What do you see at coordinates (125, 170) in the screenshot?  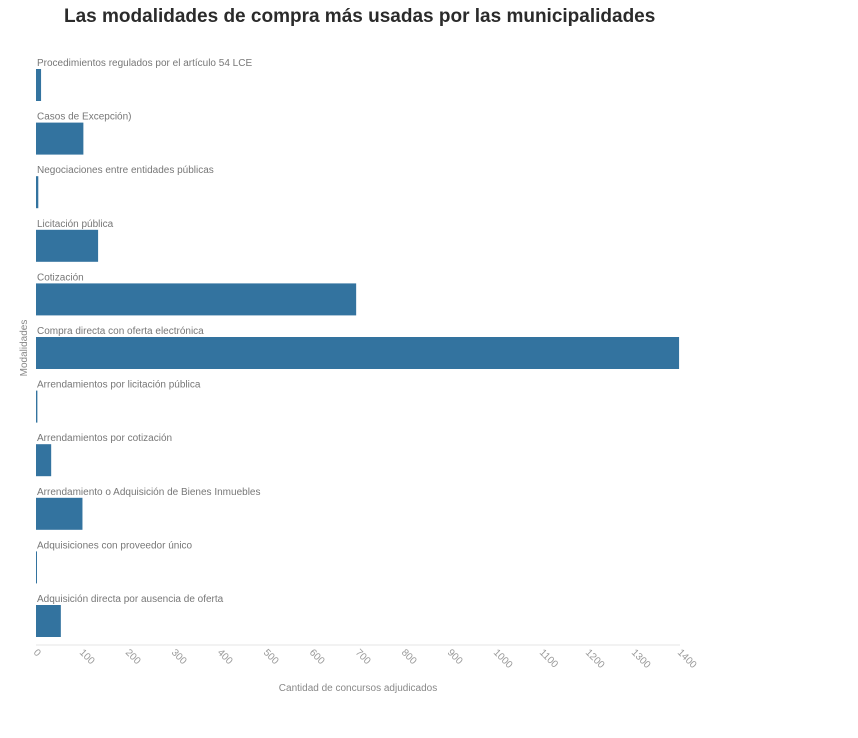 I see `category-label: Negociaciones entre entidades públicas` at bounding box center [125, 170].